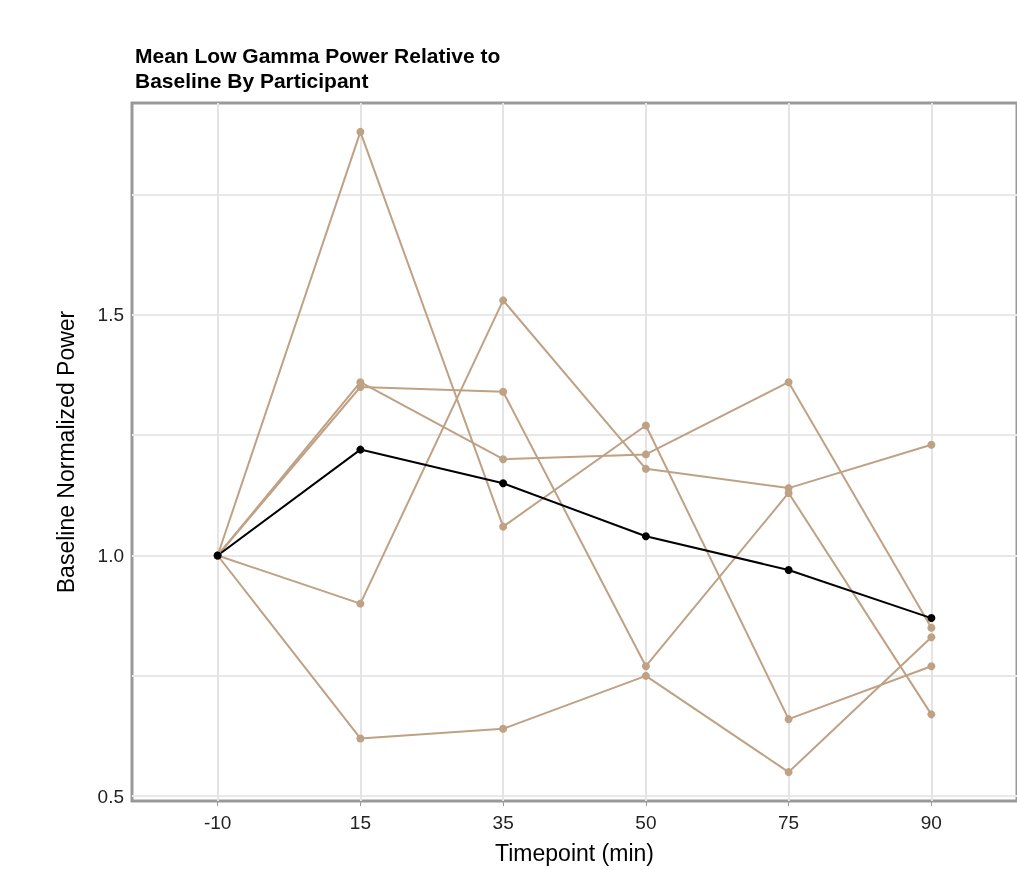  I want to click on x-tick-label: 90, so click(931, 822).